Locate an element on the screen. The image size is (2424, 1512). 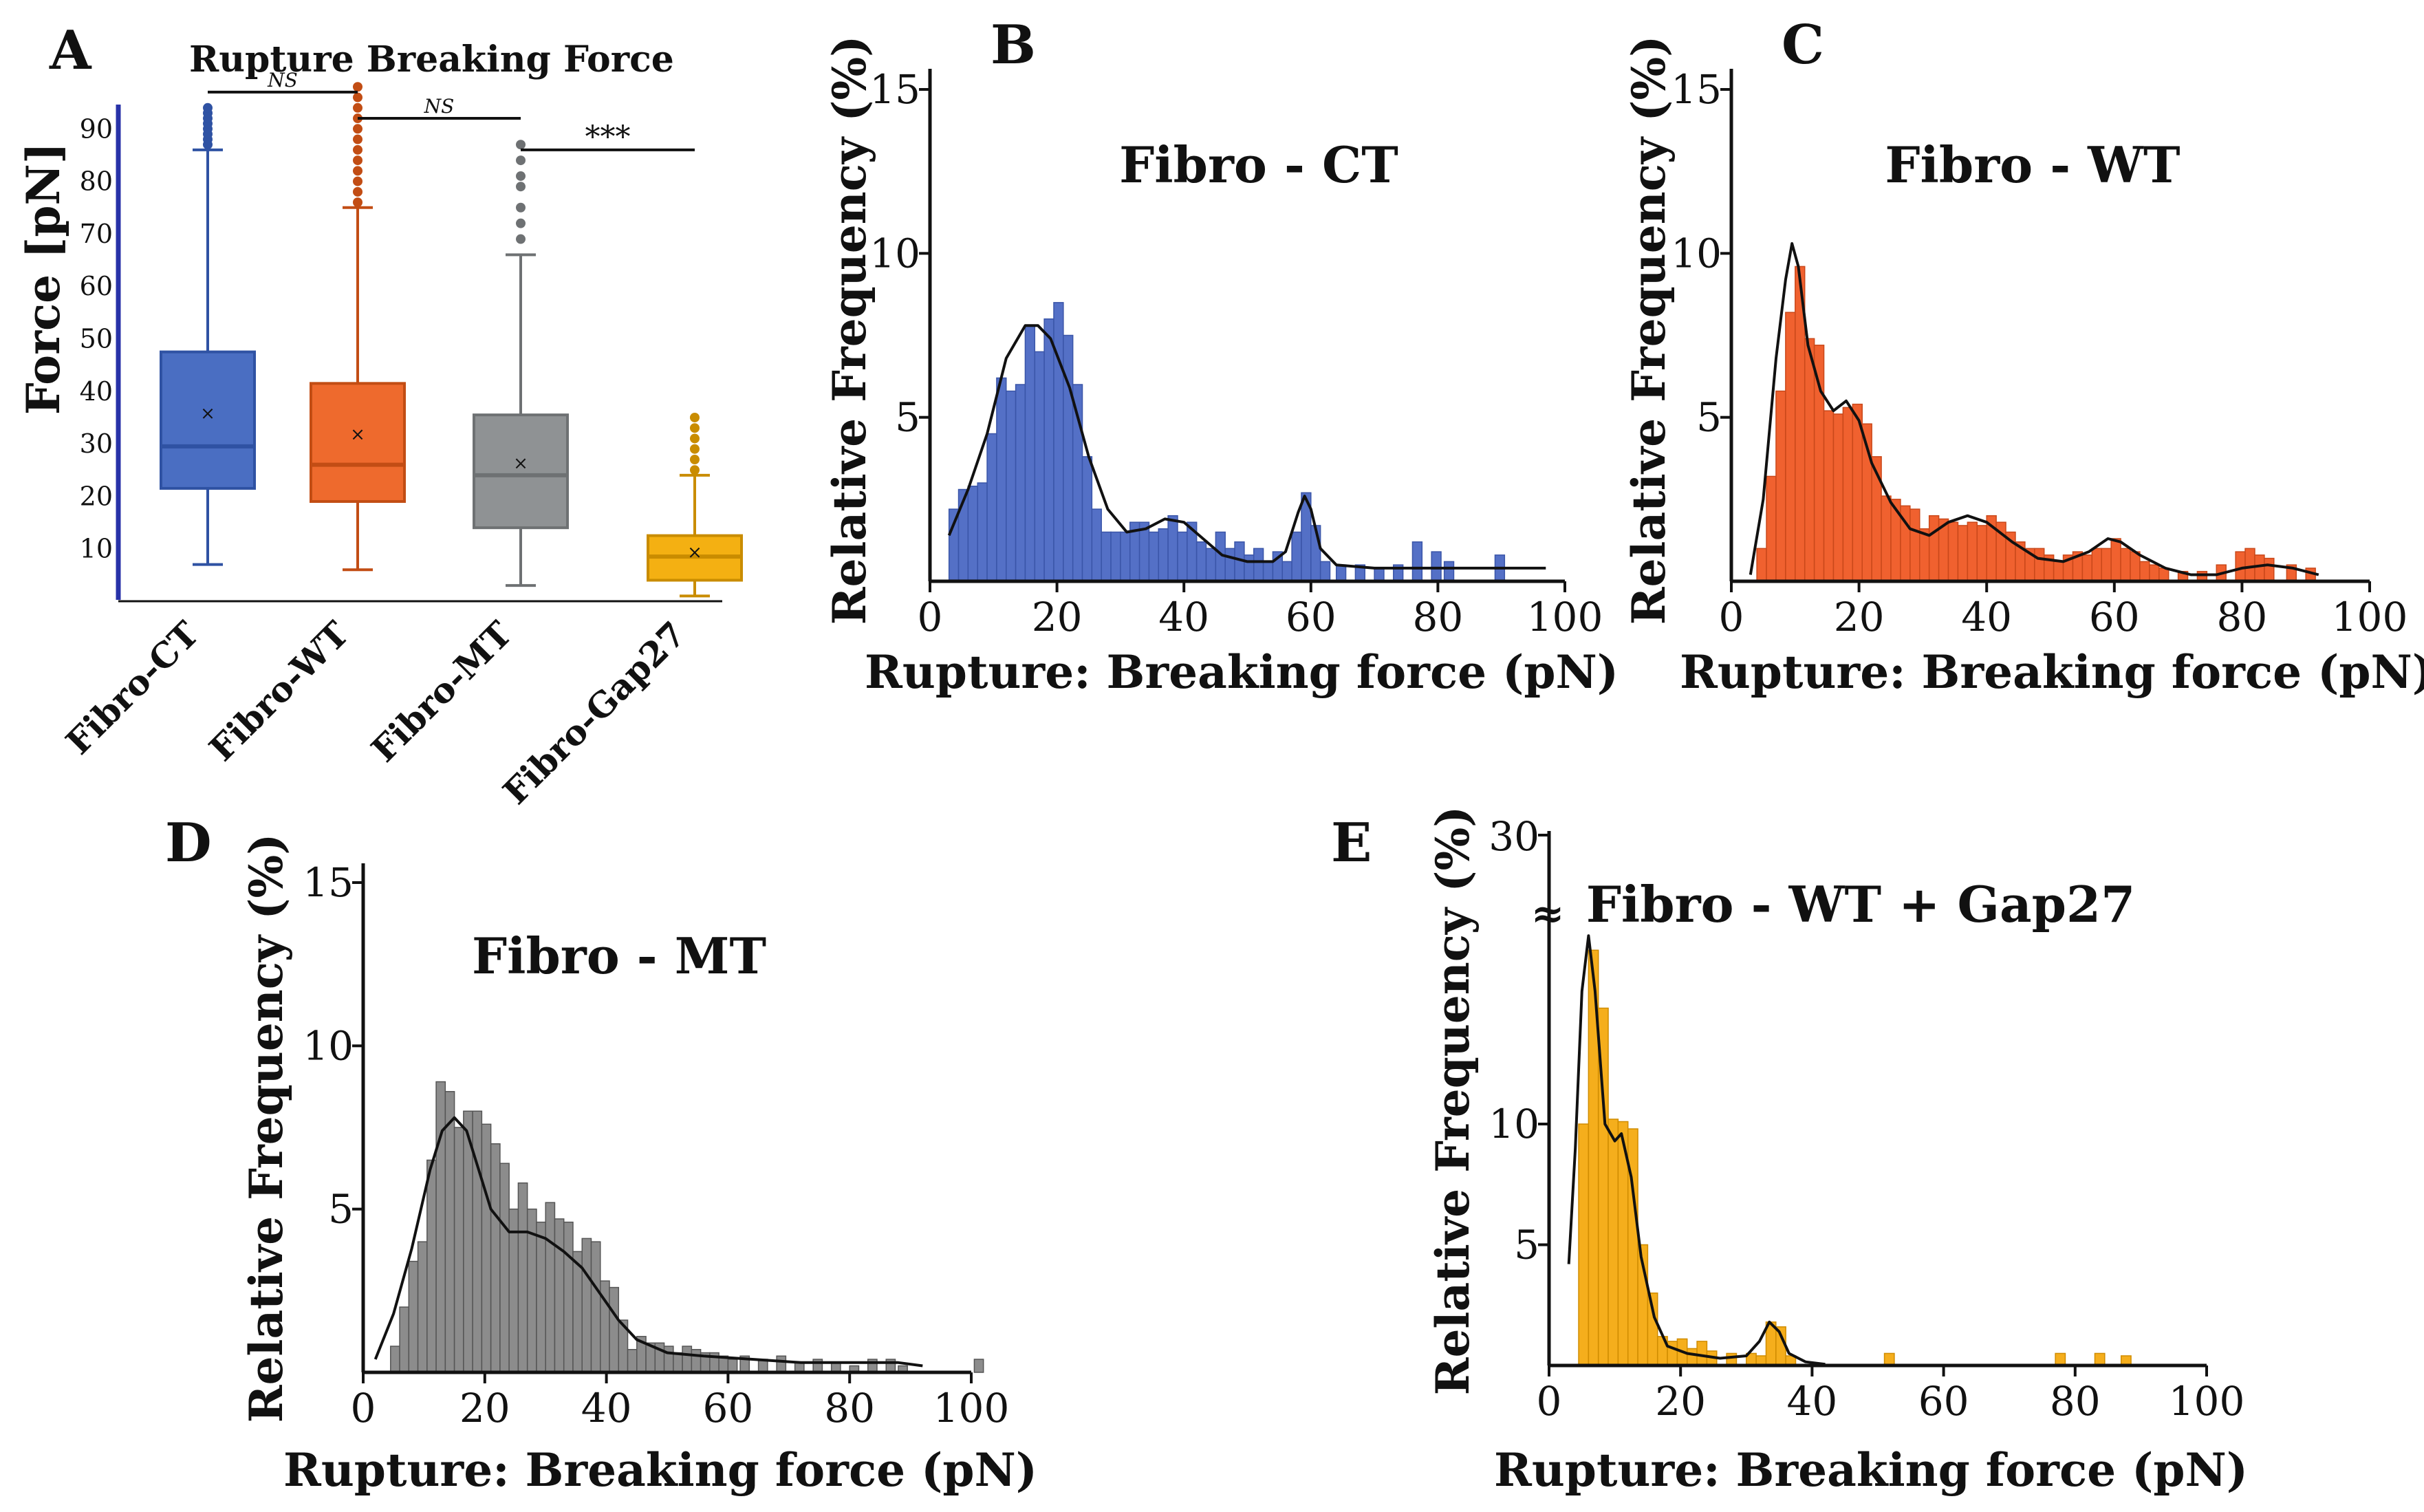
panel-letter-b: B is located at coordinates (1014, 45).